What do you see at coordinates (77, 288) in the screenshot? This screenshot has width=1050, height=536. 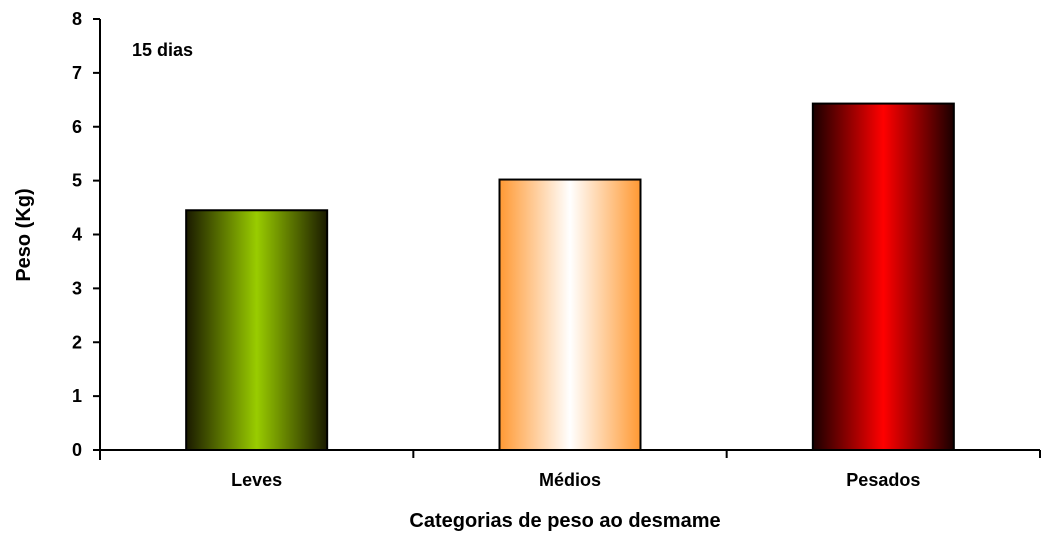 I see `y-tick-label: 3` at bounding box center [77, 288].